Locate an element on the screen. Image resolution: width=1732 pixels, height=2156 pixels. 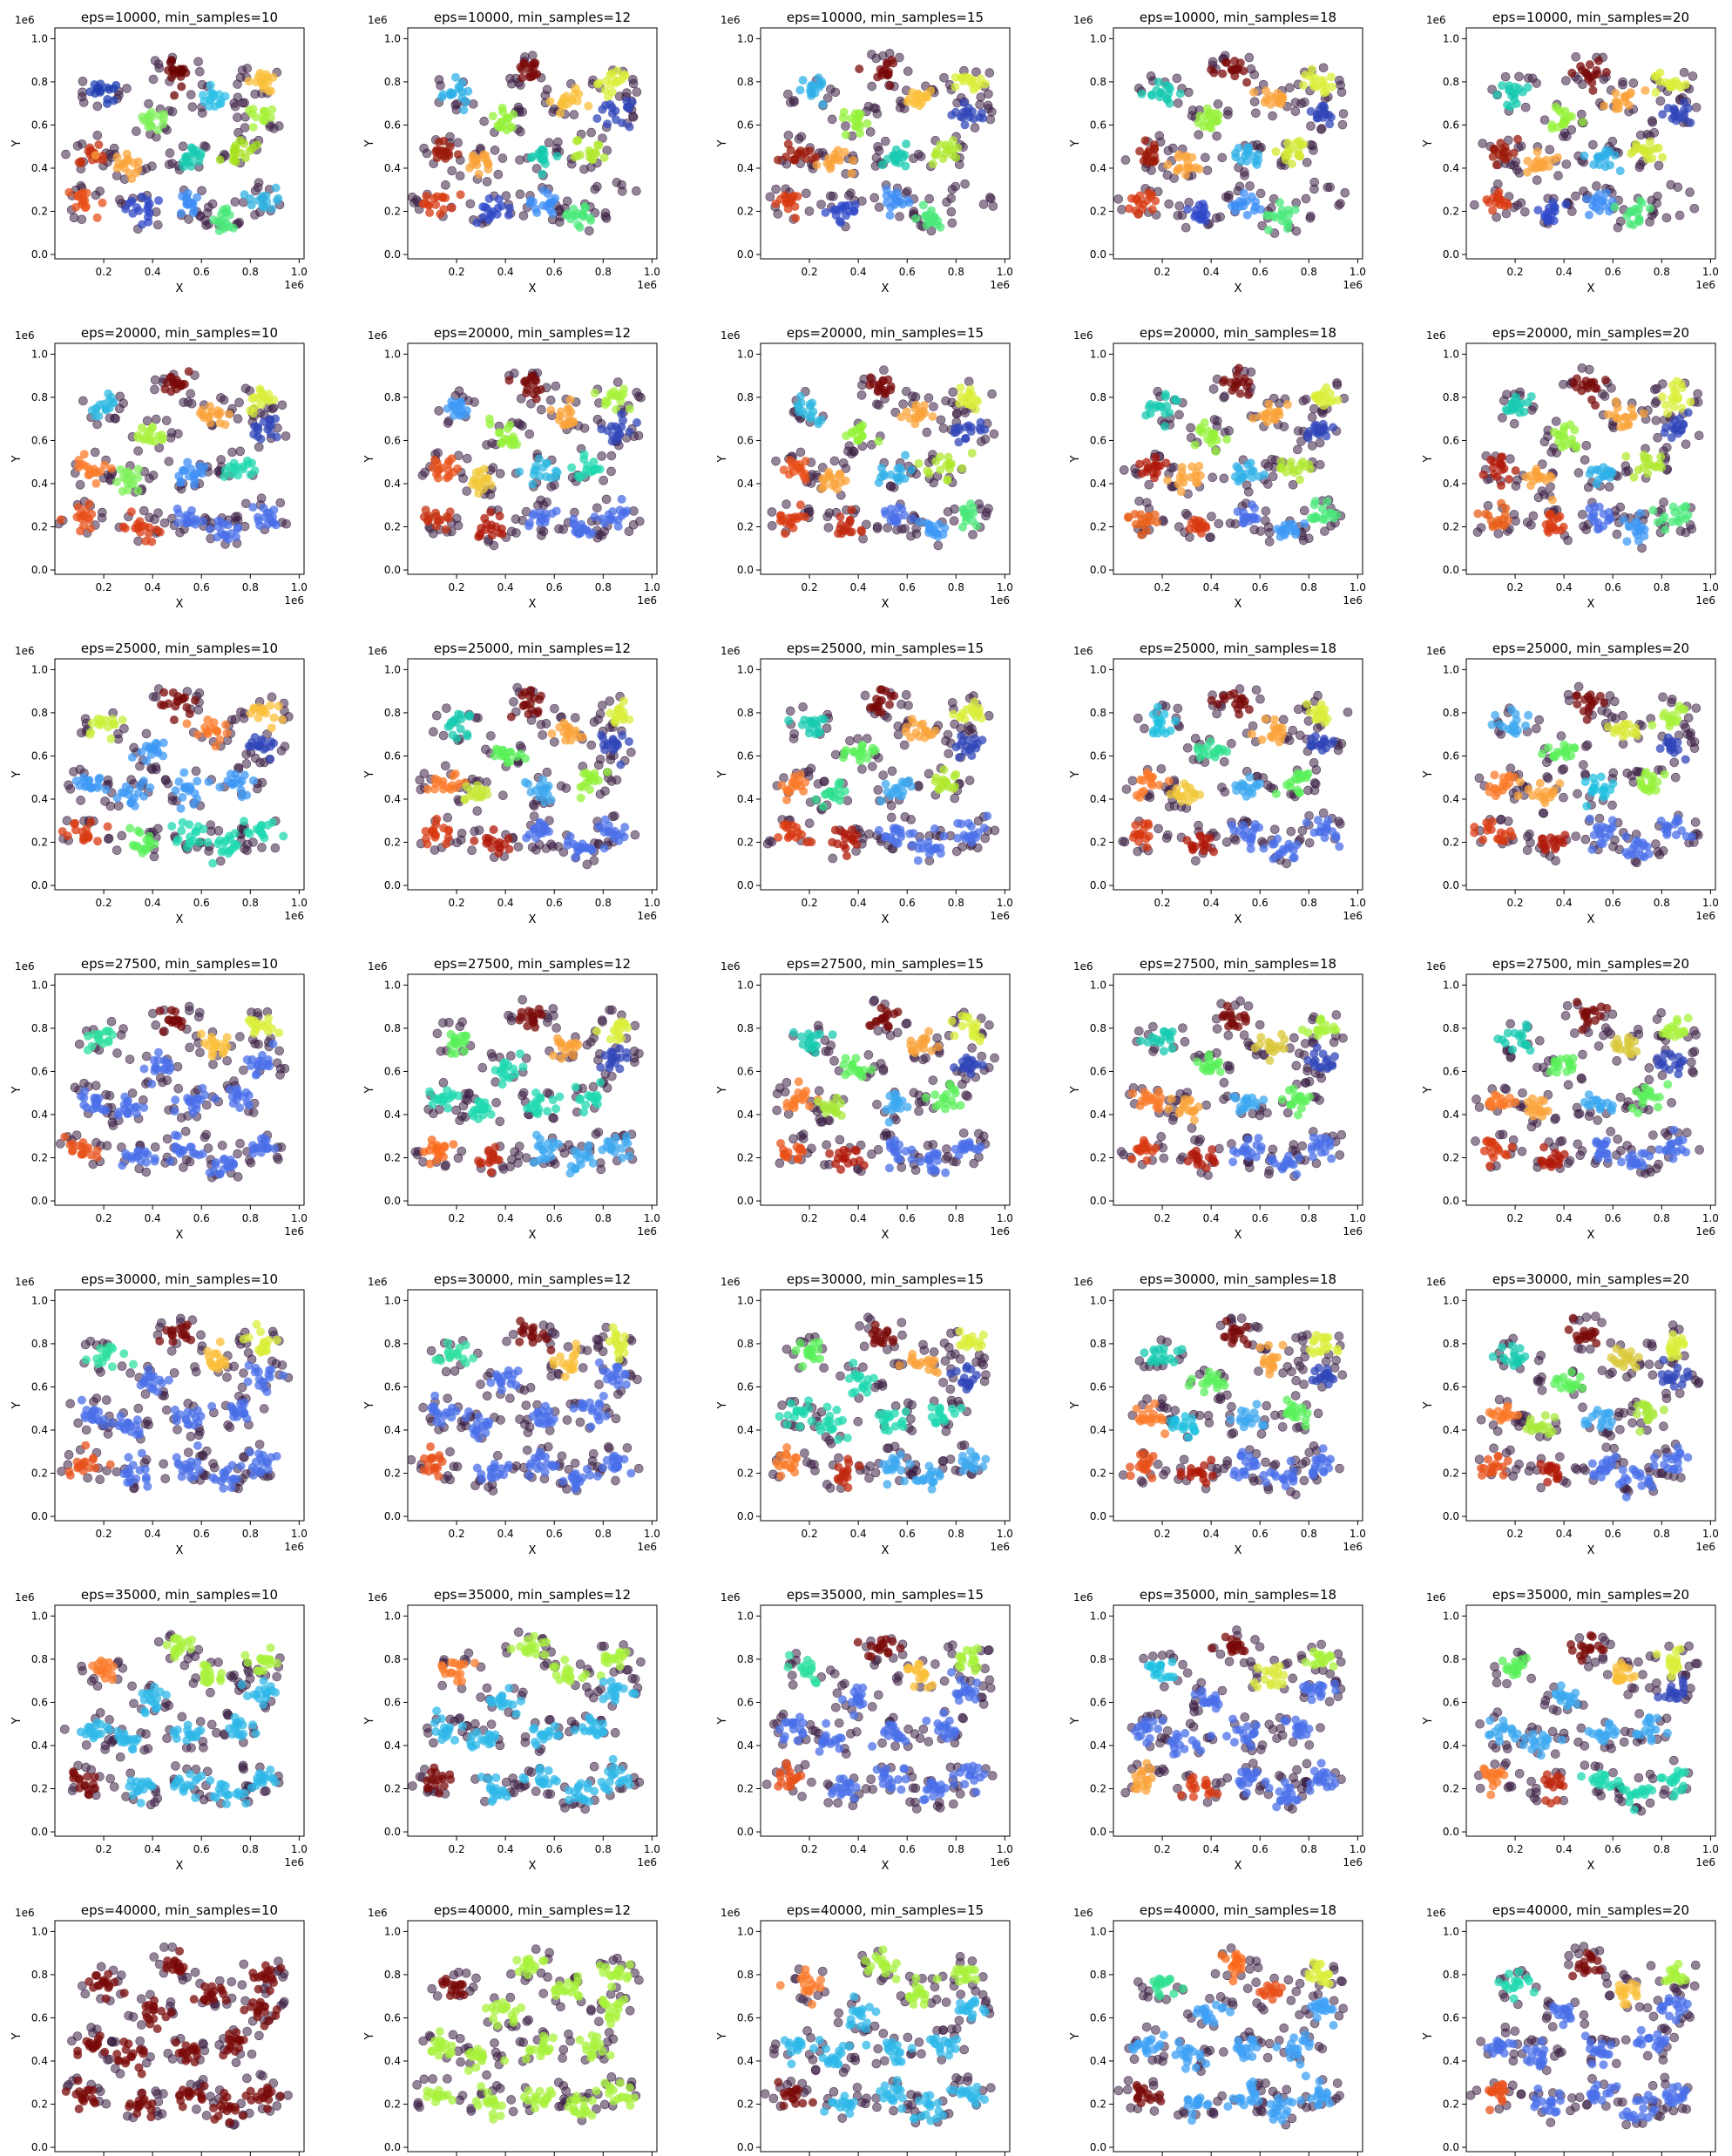
y-tick-label: 0.2 is located at coordinates (1451, 527).